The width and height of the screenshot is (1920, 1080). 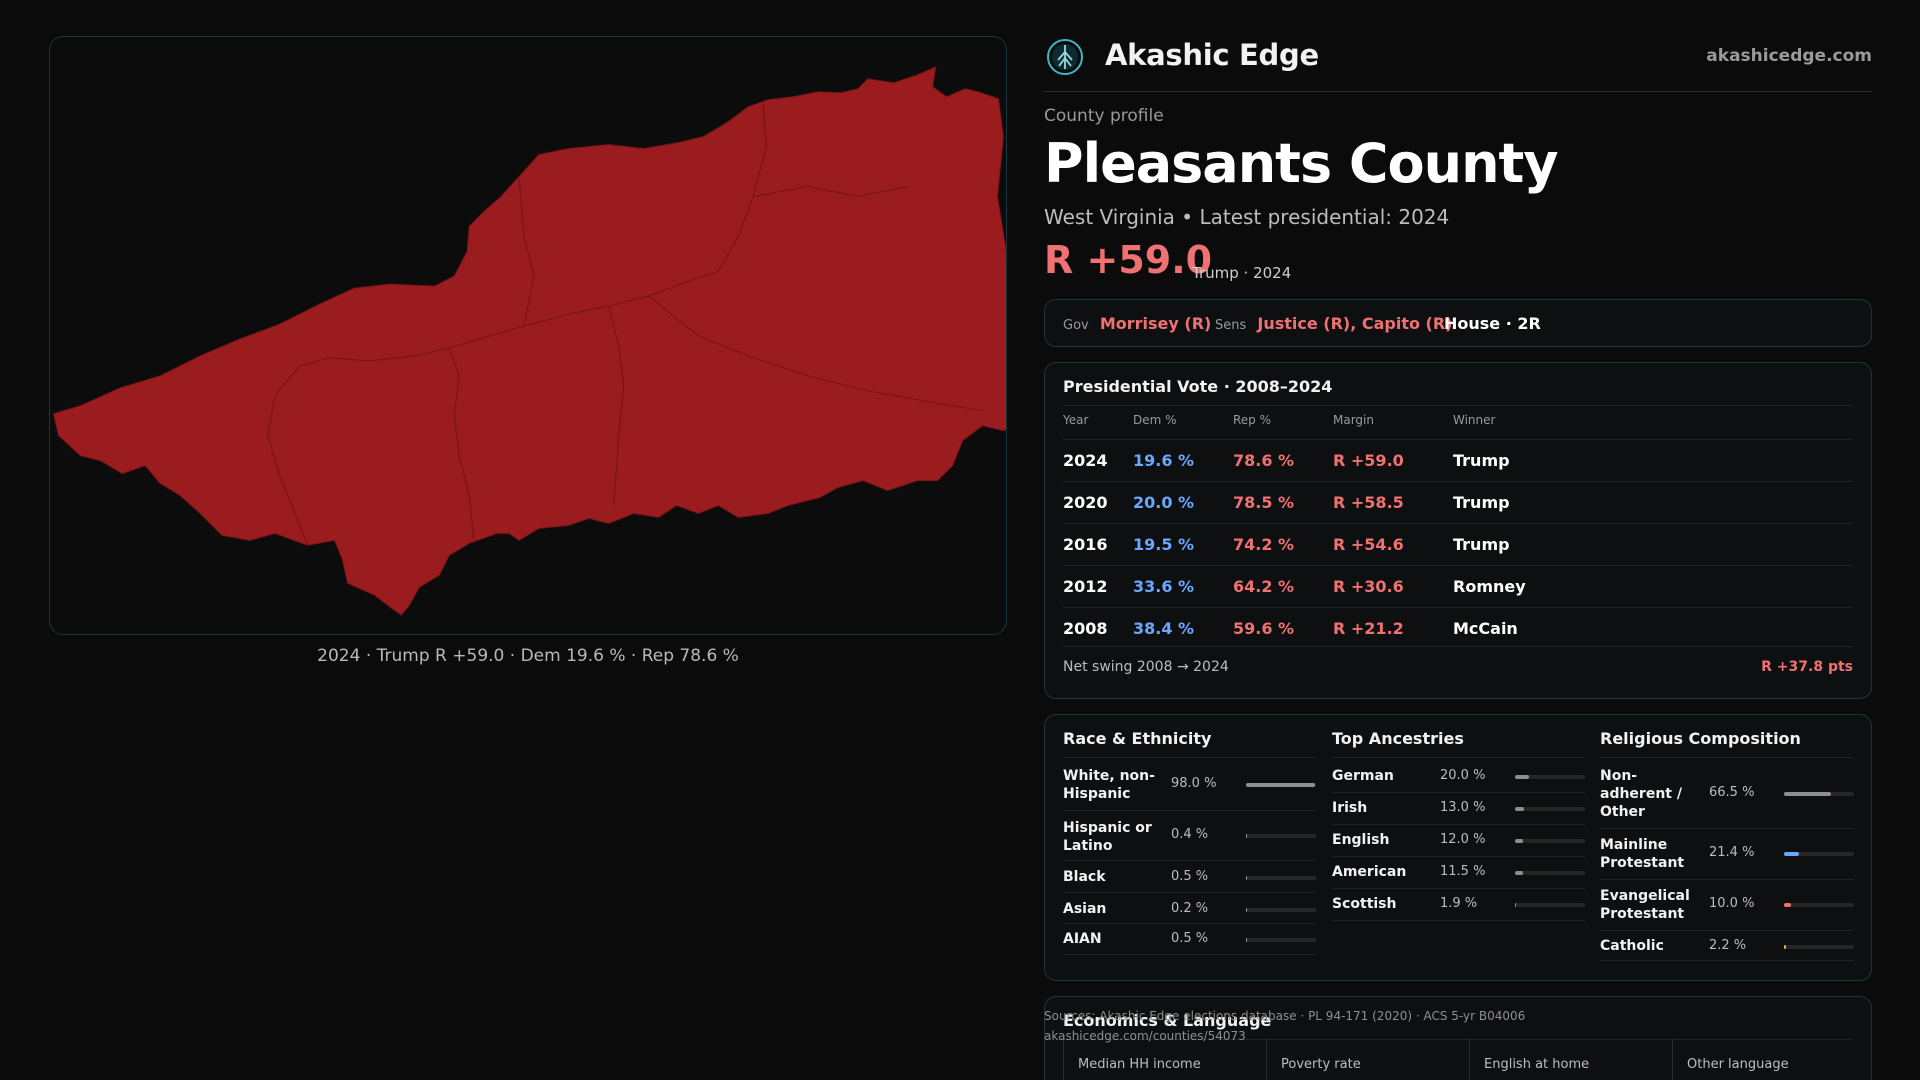 I want to click on race-pct: 0.2 %, so click(x=1190, y=908).